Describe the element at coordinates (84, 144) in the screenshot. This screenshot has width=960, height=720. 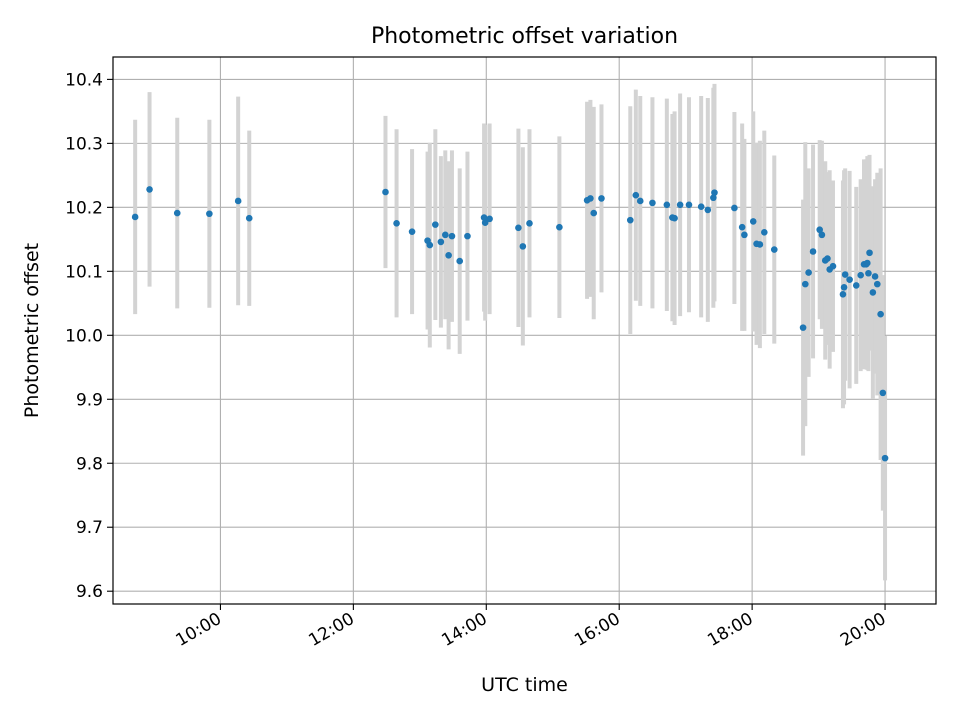
I see `y-tick-label: 10.3` at that location.